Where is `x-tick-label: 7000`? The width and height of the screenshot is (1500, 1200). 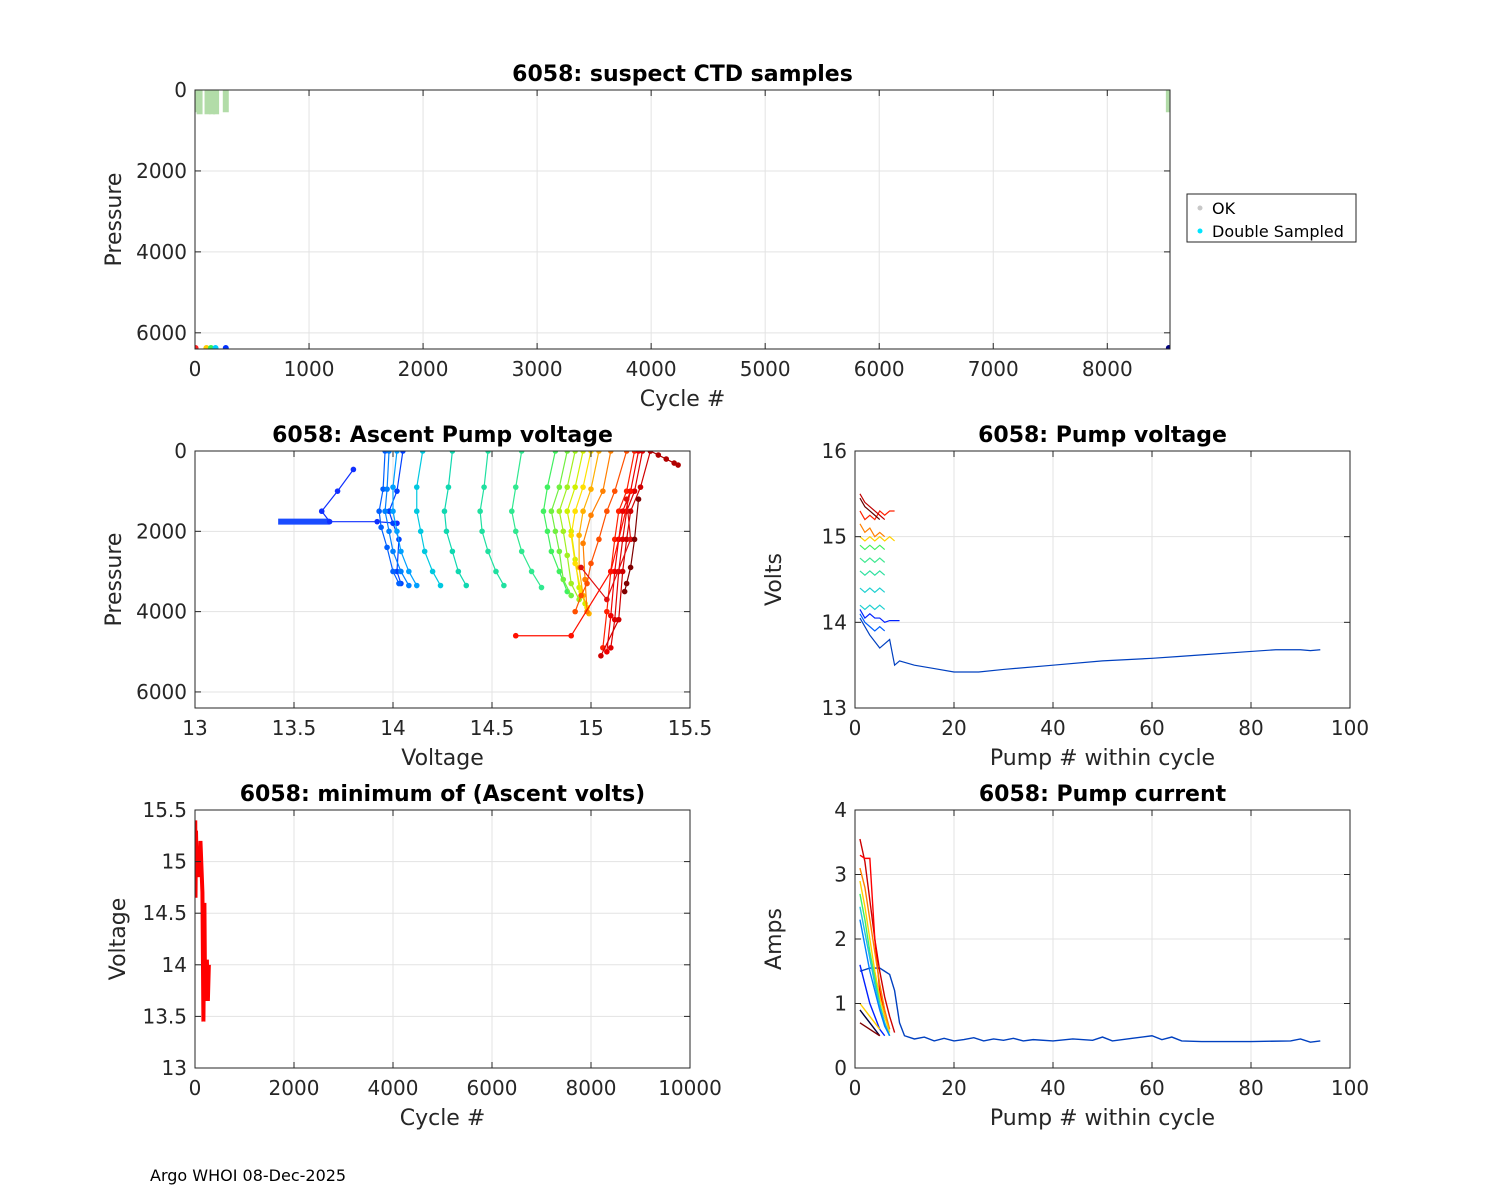
x-tick-label: 7000 is located at coordinates (993, 369).